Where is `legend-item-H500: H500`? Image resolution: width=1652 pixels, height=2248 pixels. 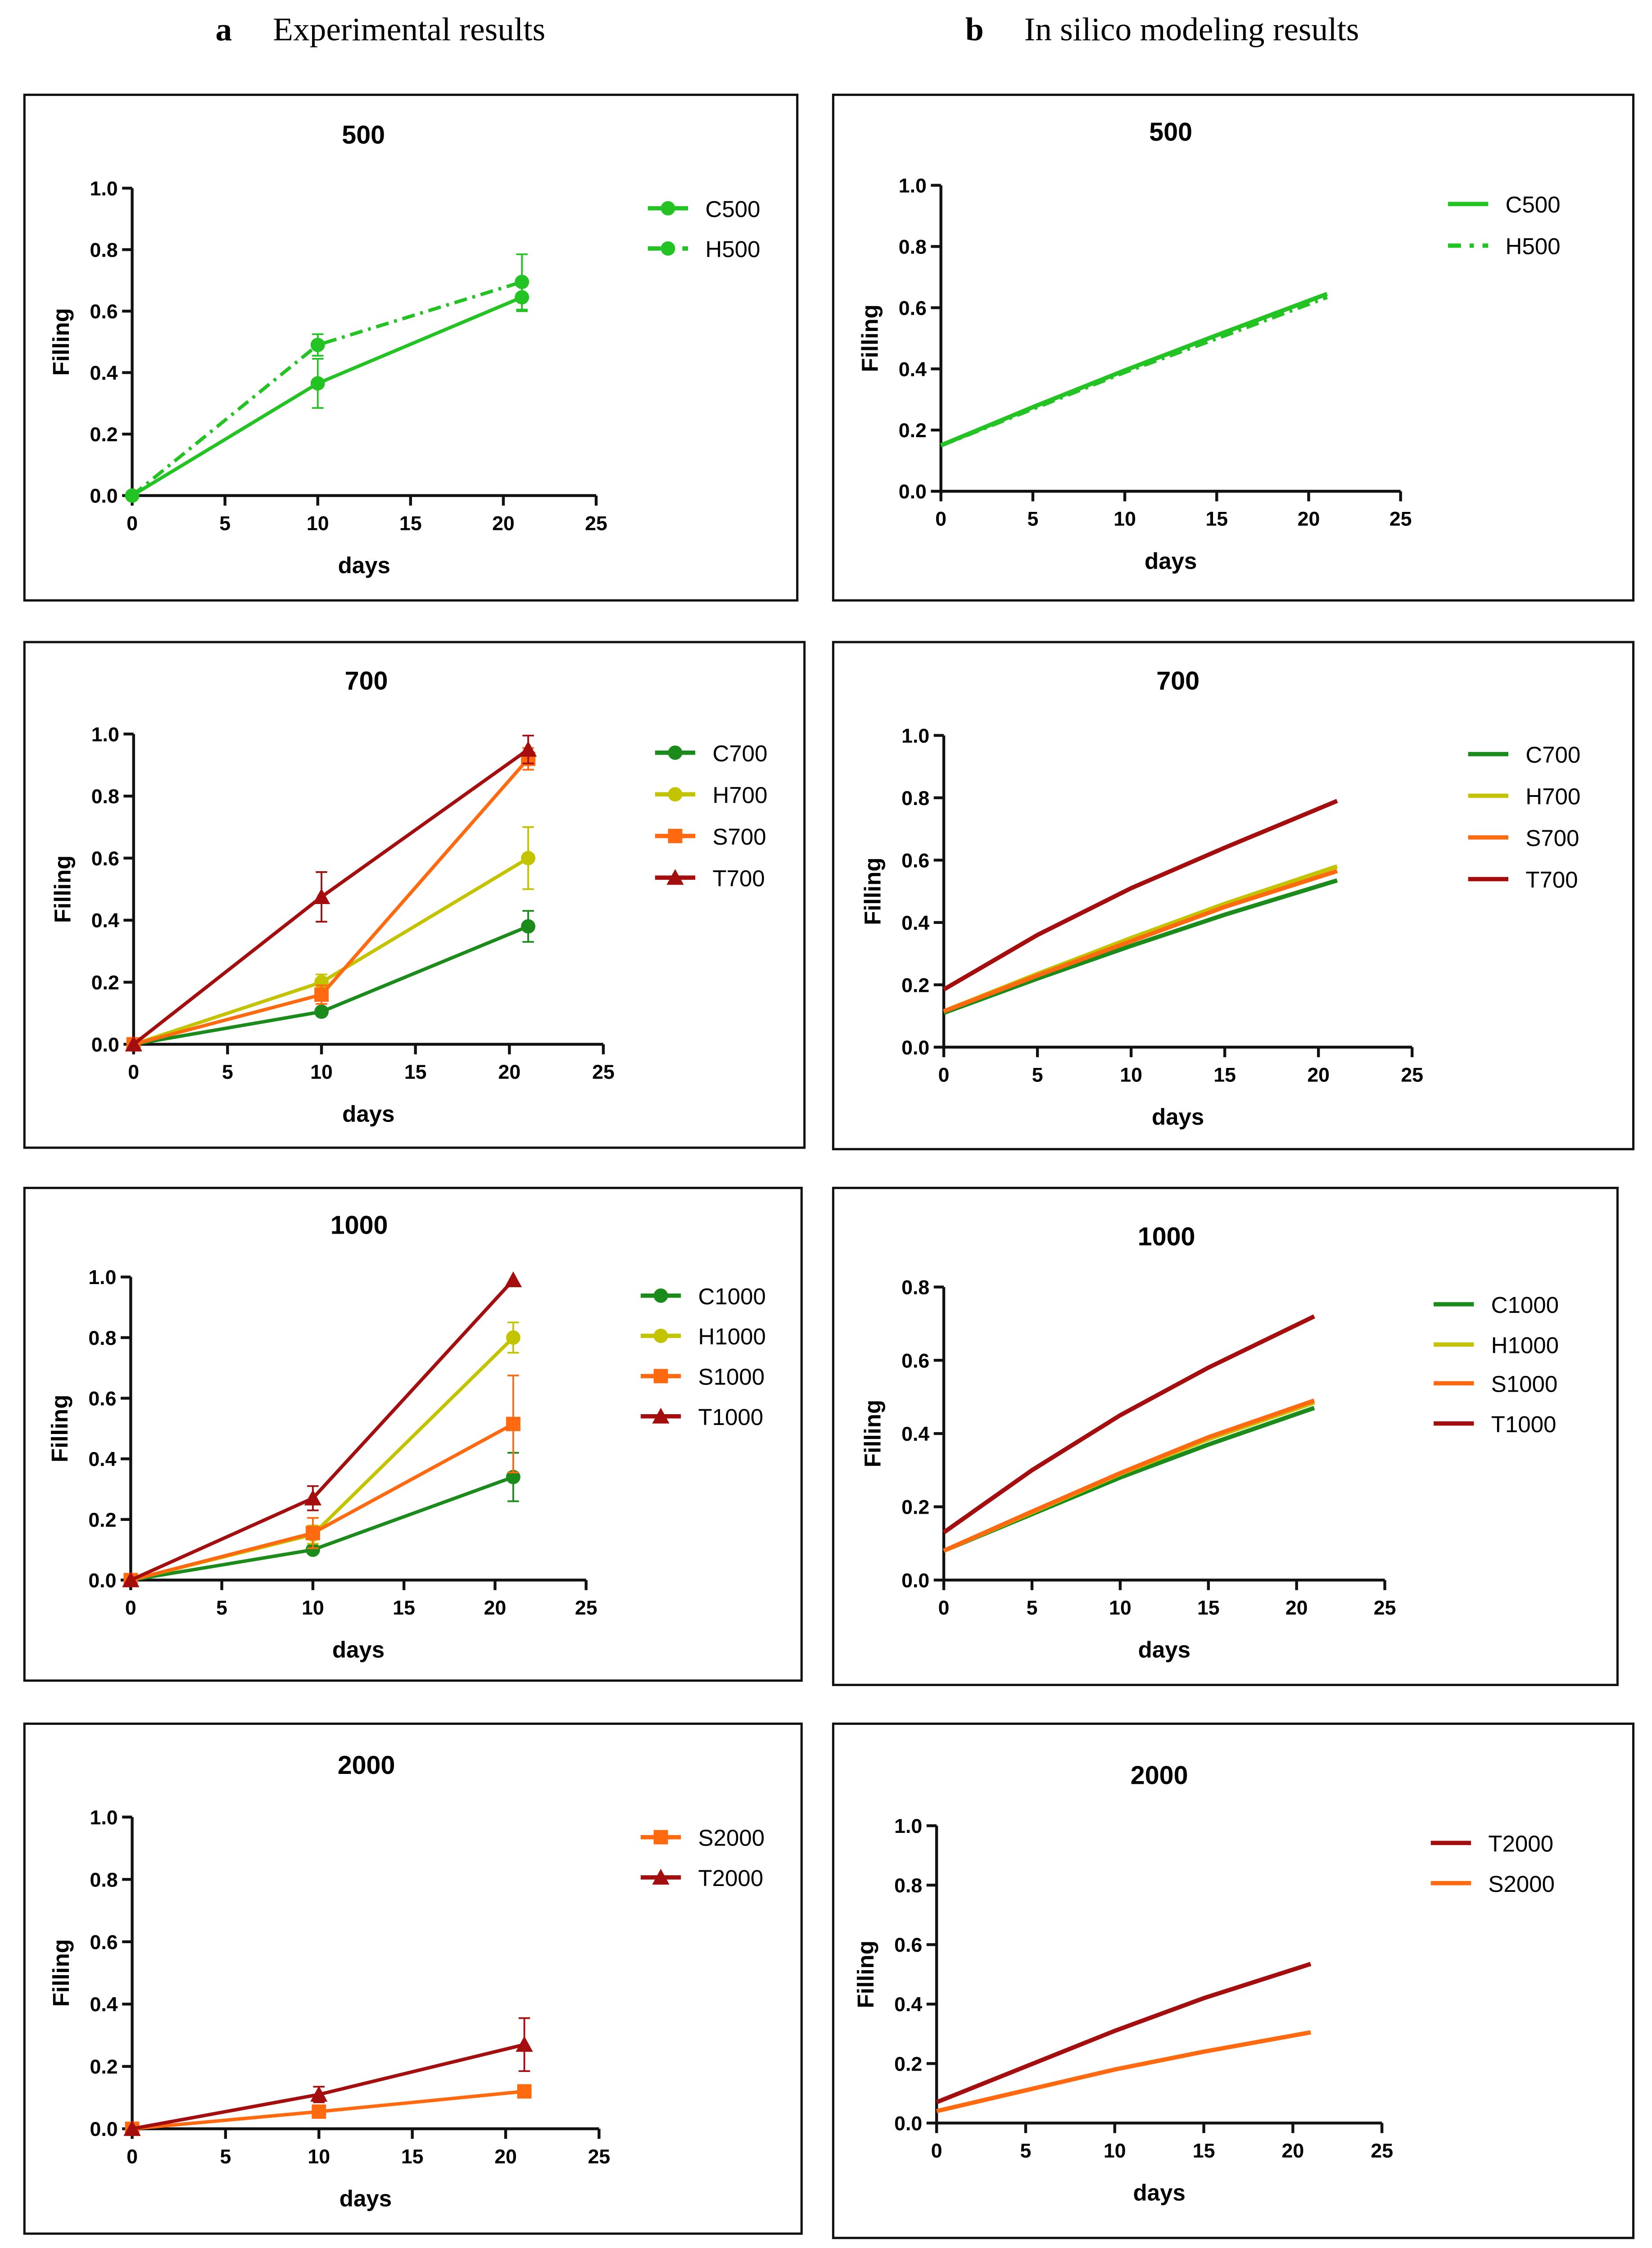 legend-item-H500: H500 is located at coordinates (703, 249).